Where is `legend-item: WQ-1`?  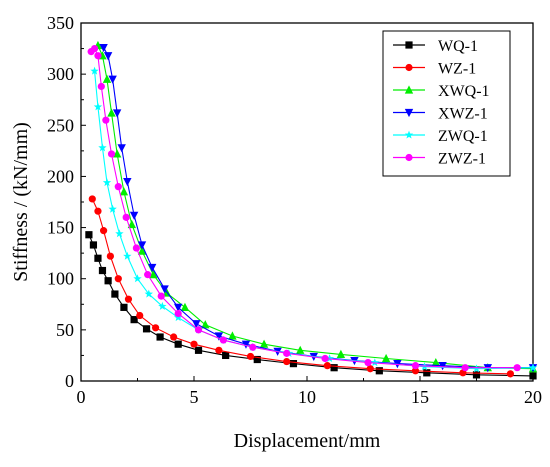 legend-item: WQ-1 is located at coordinates (435, 46).